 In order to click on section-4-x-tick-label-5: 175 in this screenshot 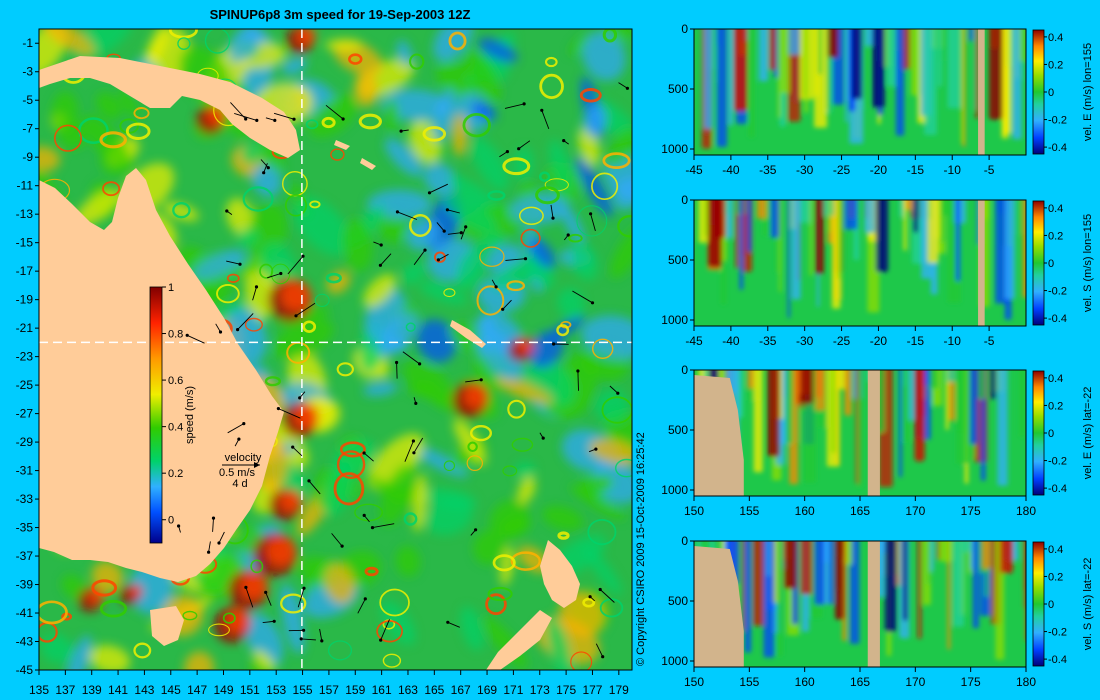, I will do `click(971, 682)`.